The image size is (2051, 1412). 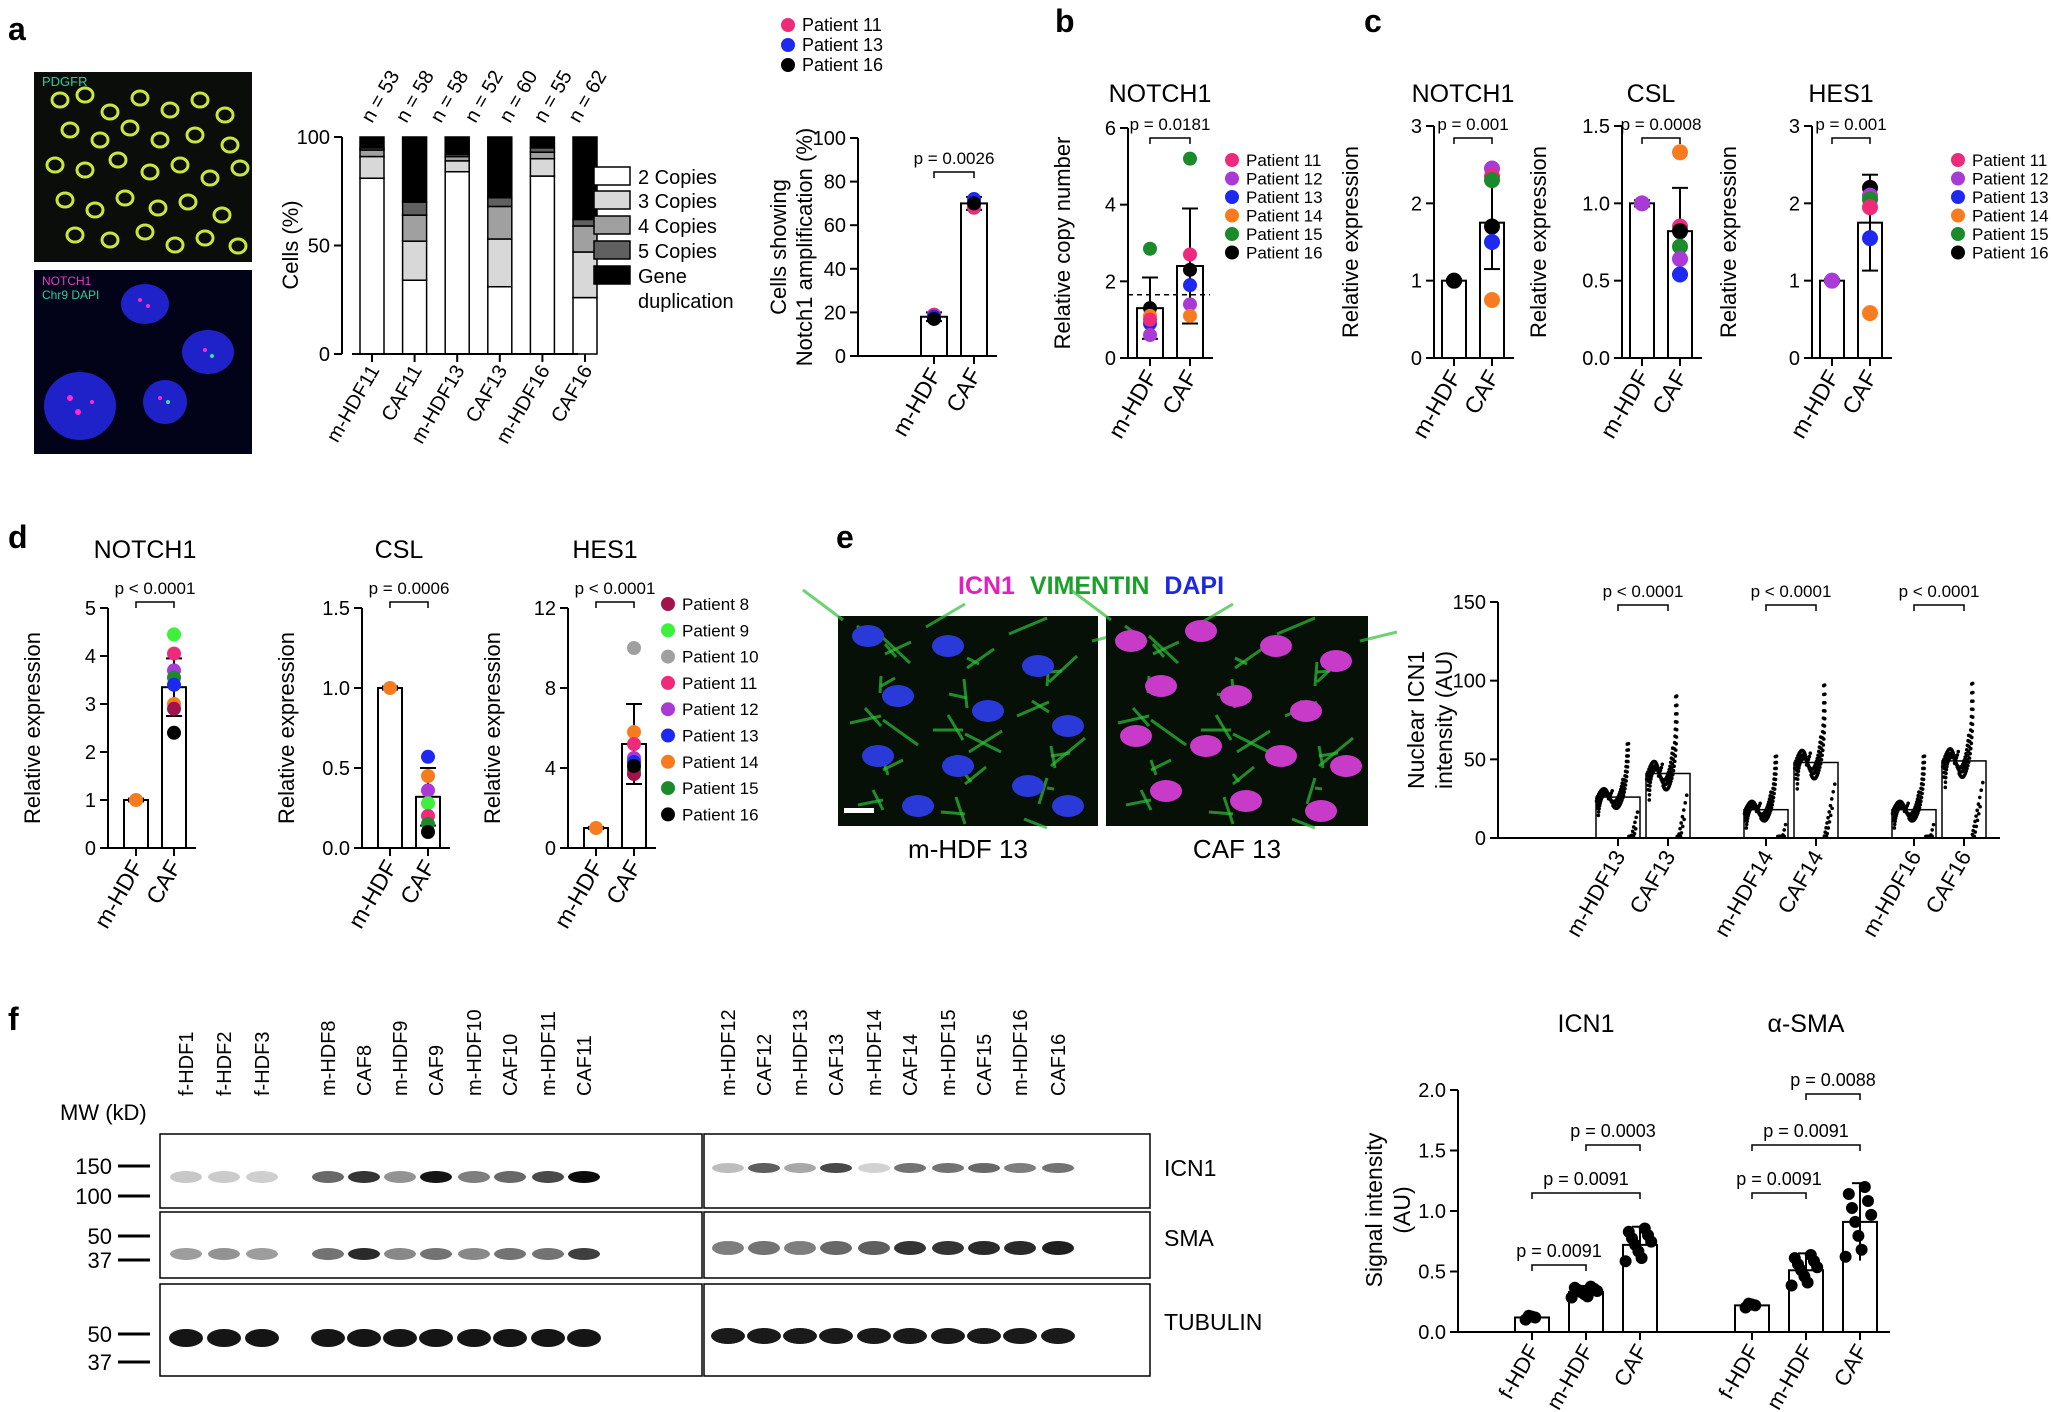 What do you see at coordinates (1958, 178) in the screenshot?
I see `c-legend-marker` at bounding box center [1958, 178].